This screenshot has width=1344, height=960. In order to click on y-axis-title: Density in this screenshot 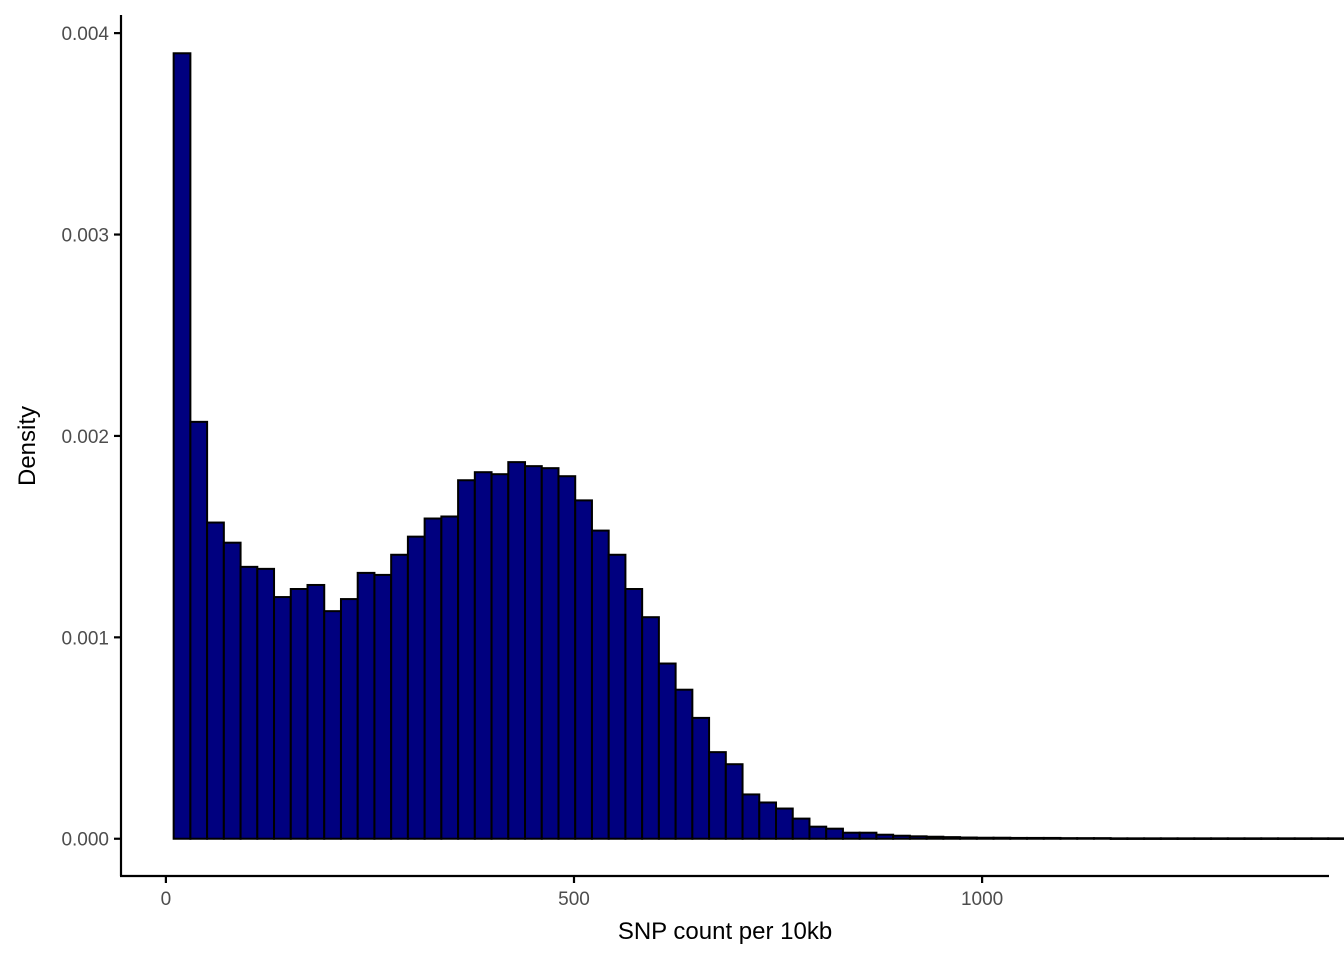, I will do `click(27, 446)`.